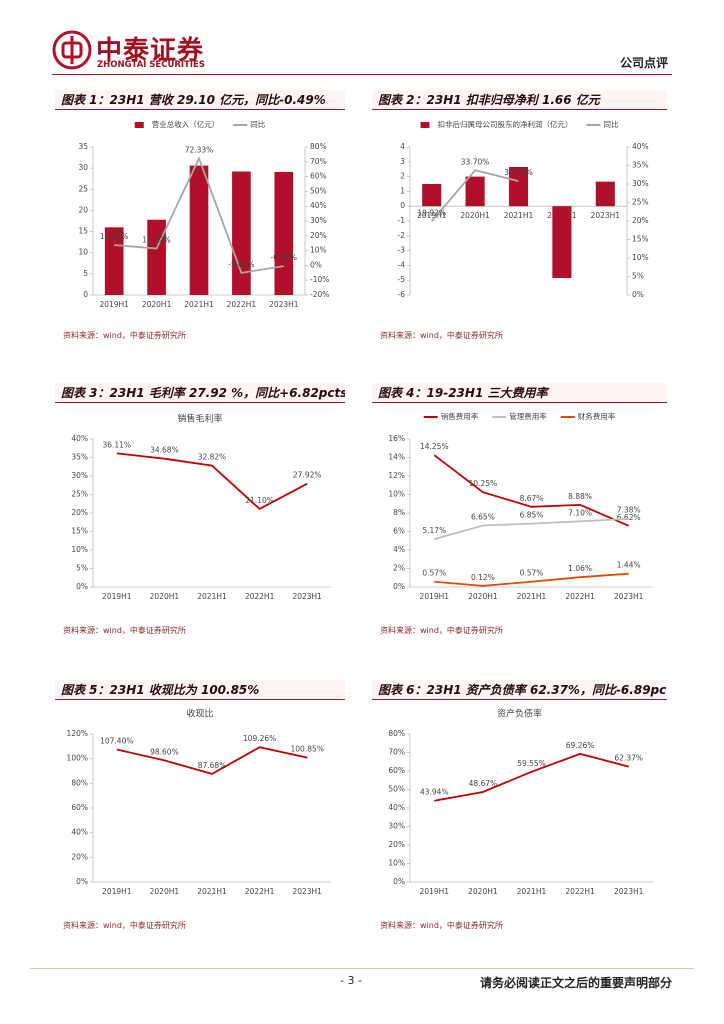  Describe the element at coordinates (114, 236) in the screenshot. I see `data-label: 13.79%` at that location.